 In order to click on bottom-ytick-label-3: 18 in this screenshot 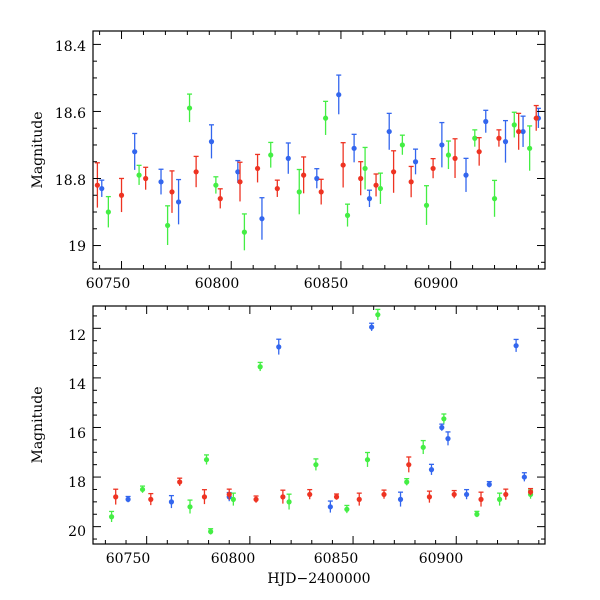, I will do `click(77, 483)`.